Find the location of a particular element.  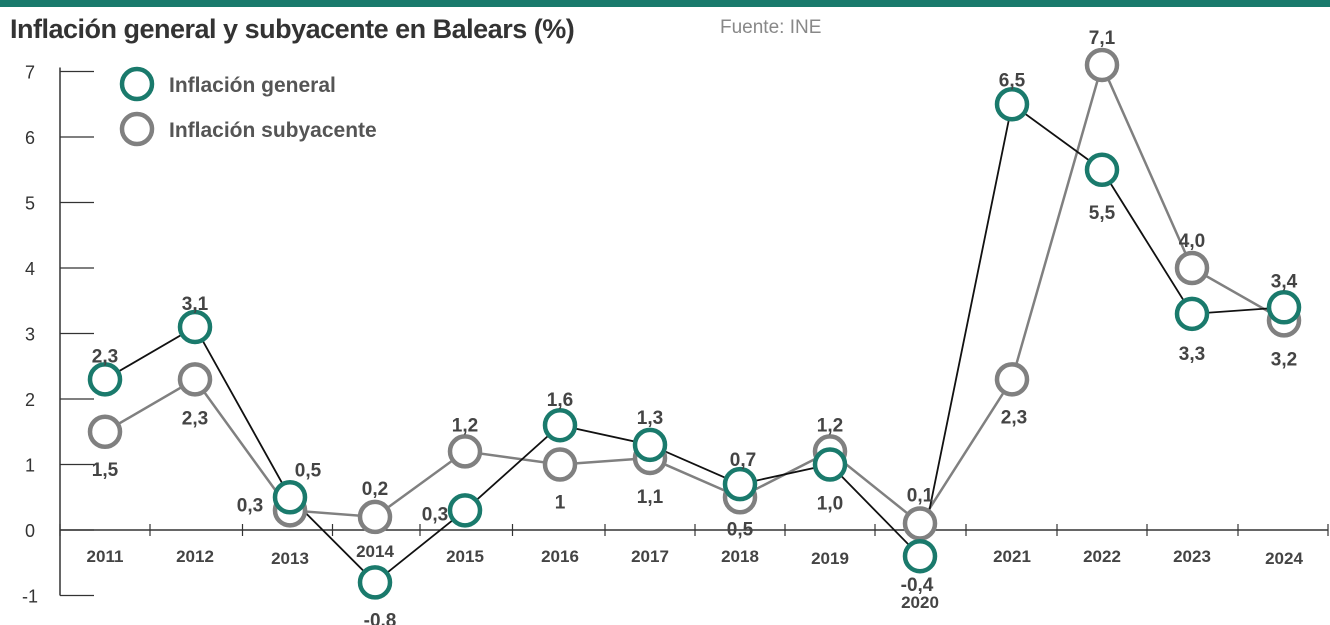

x-tick-label: 2021 is located at coordinates (1012, 556).